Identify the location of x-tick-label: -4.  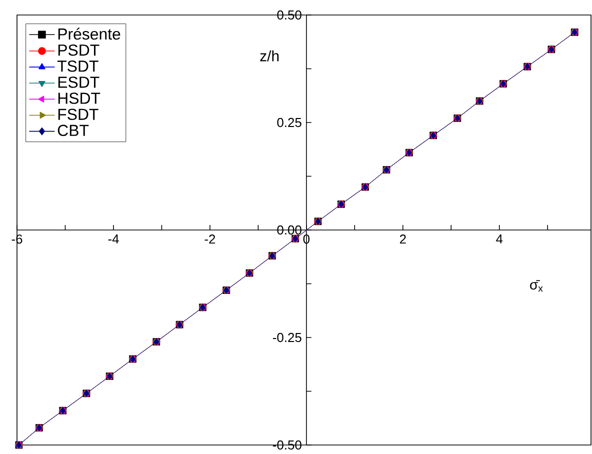
(113, 239).